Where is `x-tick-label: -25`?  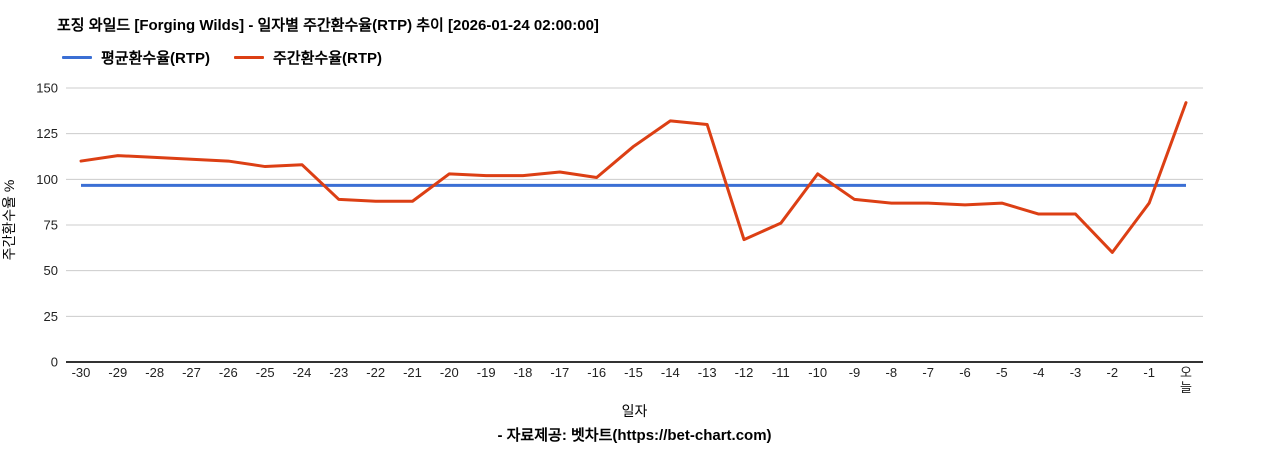
x-tick-label: -25 is located at coordinates (265, 372).